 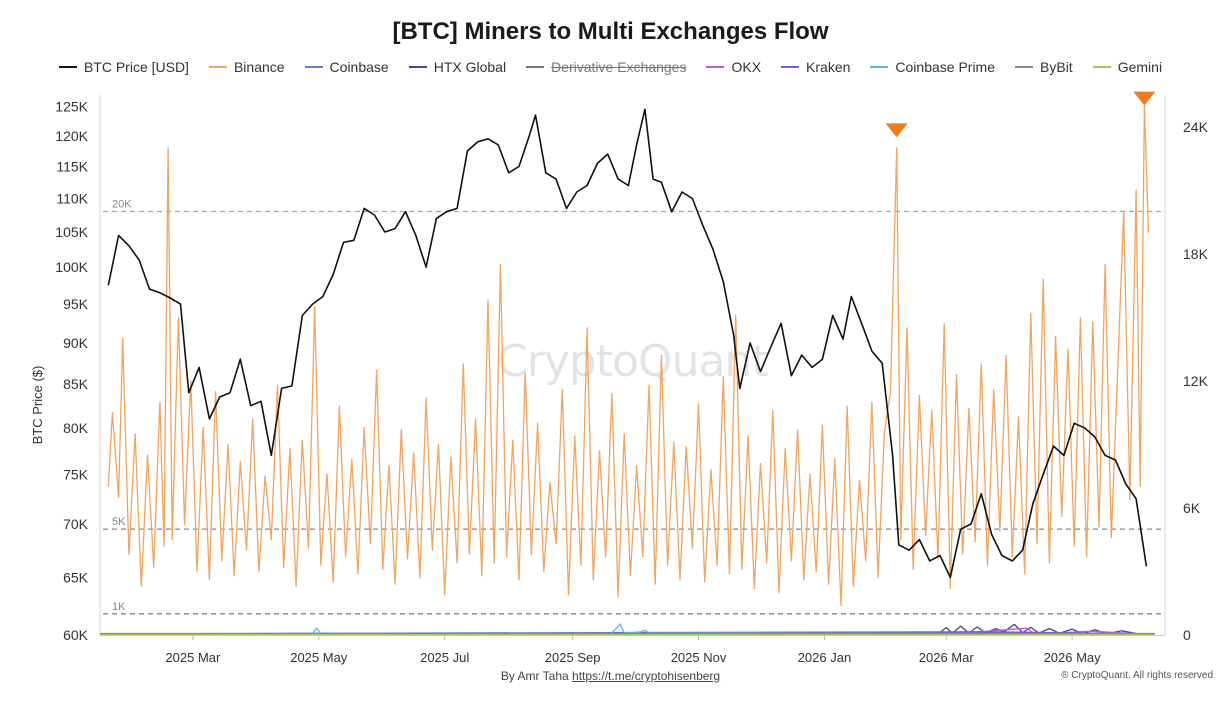 I want to click on legend-item-okx: OKX, so click(x=733, y=67).